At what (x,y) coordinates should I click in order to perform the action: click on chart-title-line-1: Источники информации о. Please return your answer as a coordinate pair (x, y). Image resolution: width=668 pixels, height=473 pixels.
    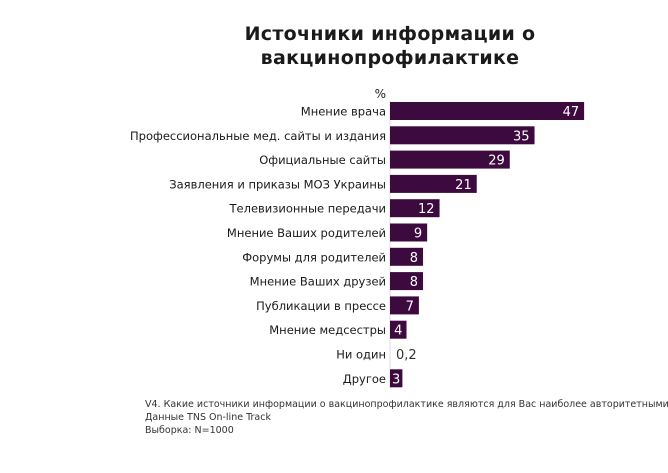
    Looking at the image, I should click on (390, 34).